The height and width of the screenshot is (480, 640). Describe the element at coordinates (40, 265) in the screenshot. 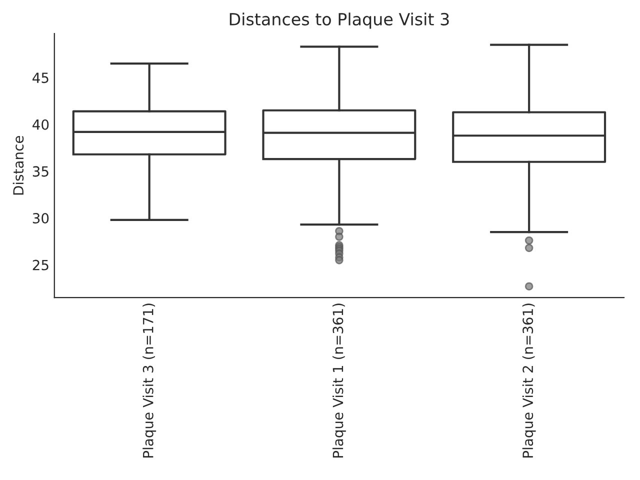

I see `y-tick-label: 25` at that location.